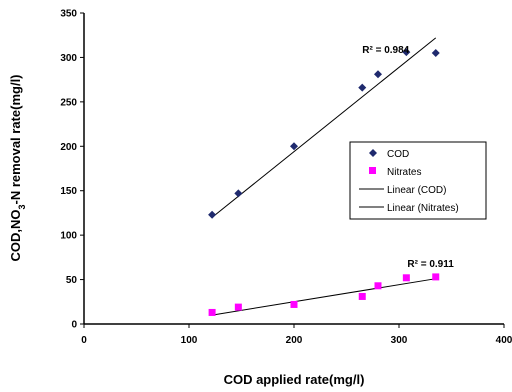 Image resolution: width=512 pixels, height=392 pixels. What do you see at coordinates (423, 208) in the screenshot?
I see `legend-linear-nitrates-label: Linear (Nitrates)` at bounding box center [423, 208].